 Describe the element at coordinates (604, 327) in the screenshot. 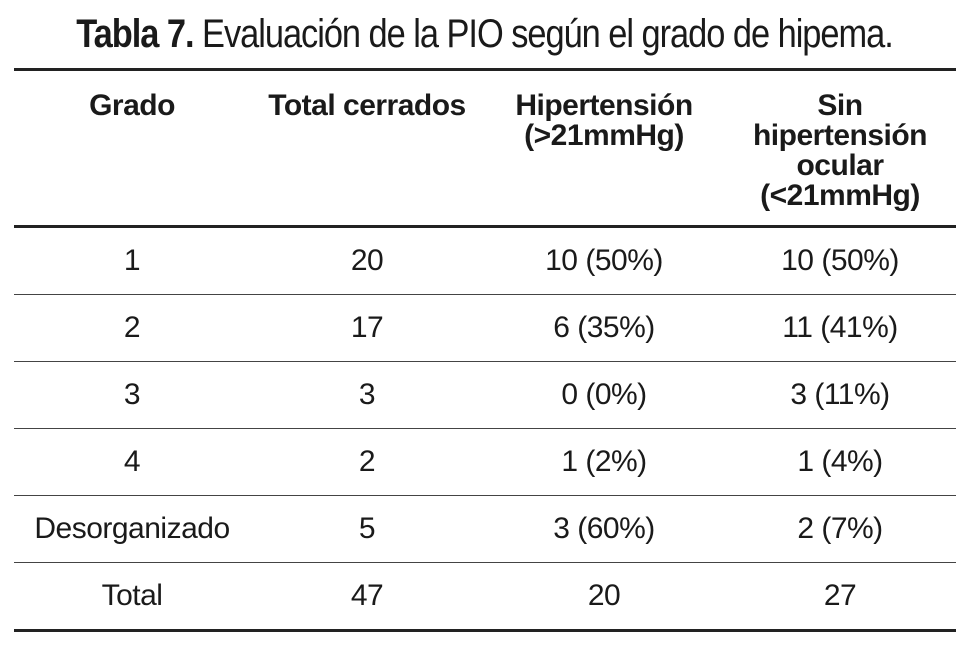

I see `cell-hipertension: 6 (35%)` at that location.